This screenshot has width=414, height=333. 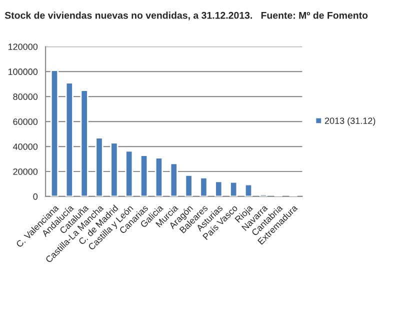 What do you see at coordinates (186, 16) in the screenshot?
I see `chart-title: Stock de viviendas nuevas no vendidas, a 31.12.2013. Fuente: Mº de Fomento` at bounding box center [186, 16].